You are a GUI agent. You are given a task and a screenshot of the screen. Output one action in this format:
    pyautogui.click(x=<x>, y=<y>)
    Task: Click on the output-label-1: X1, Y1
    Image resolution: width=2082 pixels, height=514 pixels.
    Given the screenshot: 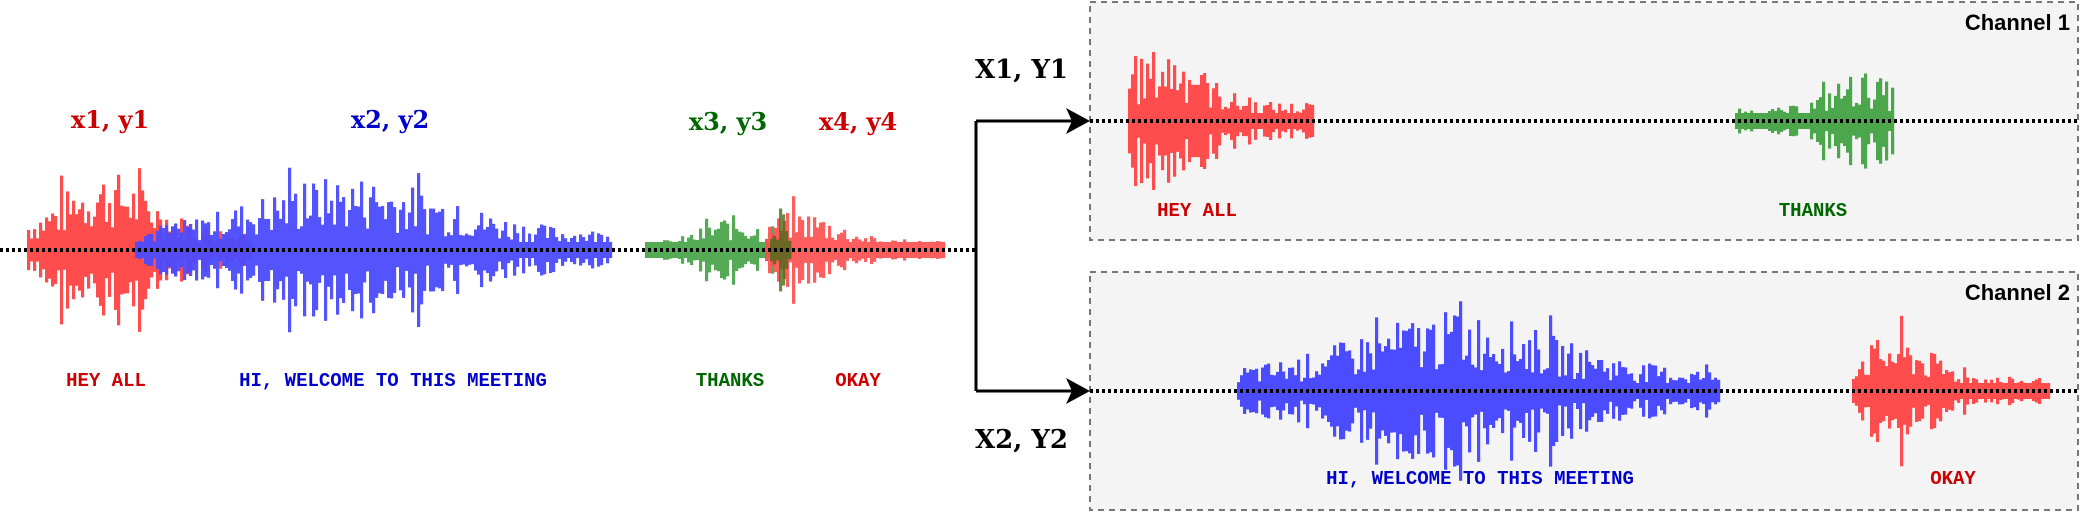 What is the action you would take?
    pyautogui.click(x=1021, y=70)
    